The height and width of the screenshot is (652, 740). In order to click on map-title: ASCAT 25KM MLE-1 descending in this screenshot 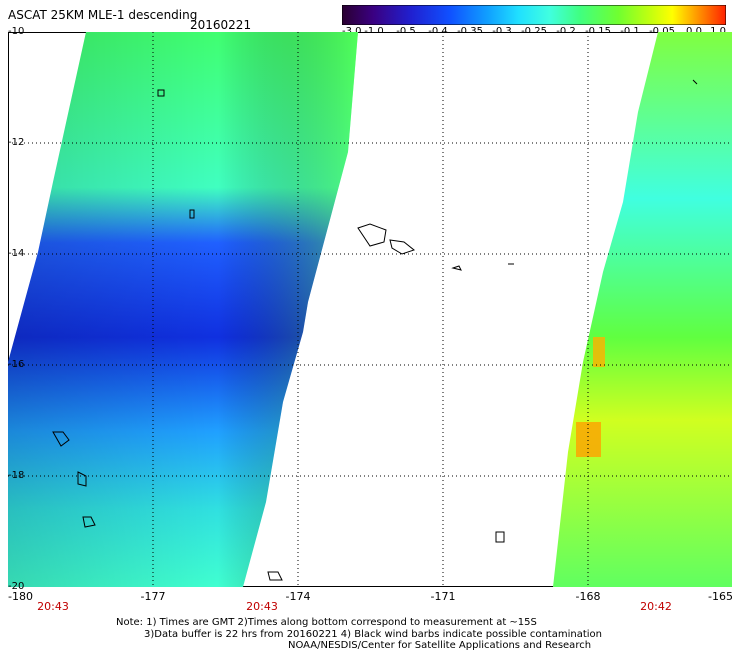, I will do `click(103, 15)`.